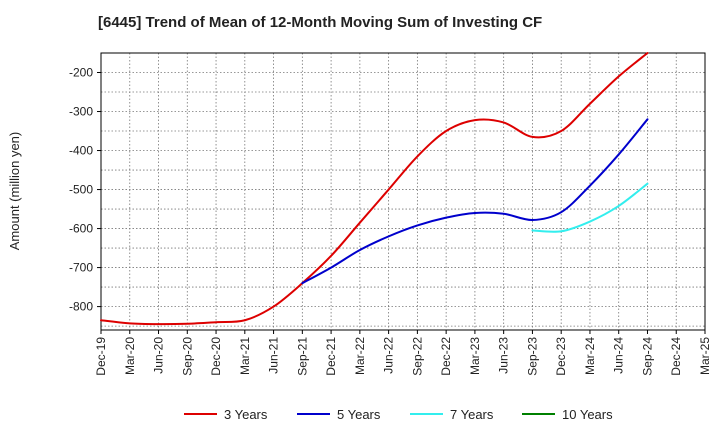  Describe the element at coordinates (705, 356) in the screenshot. I see `x-tick-label: Mar-25` at that location.